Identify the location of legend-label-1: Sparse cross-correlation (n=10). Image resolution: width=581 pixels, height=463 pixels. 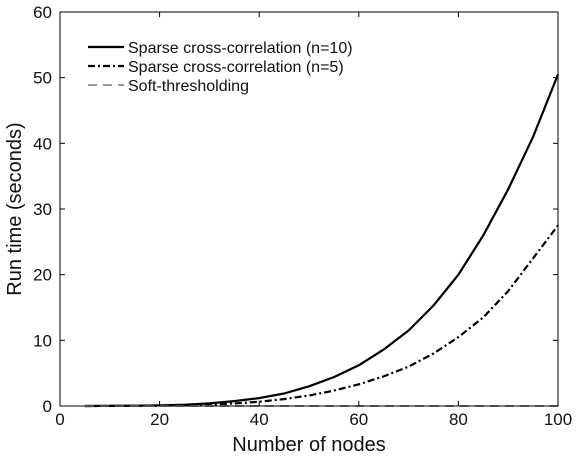
(240, 48).